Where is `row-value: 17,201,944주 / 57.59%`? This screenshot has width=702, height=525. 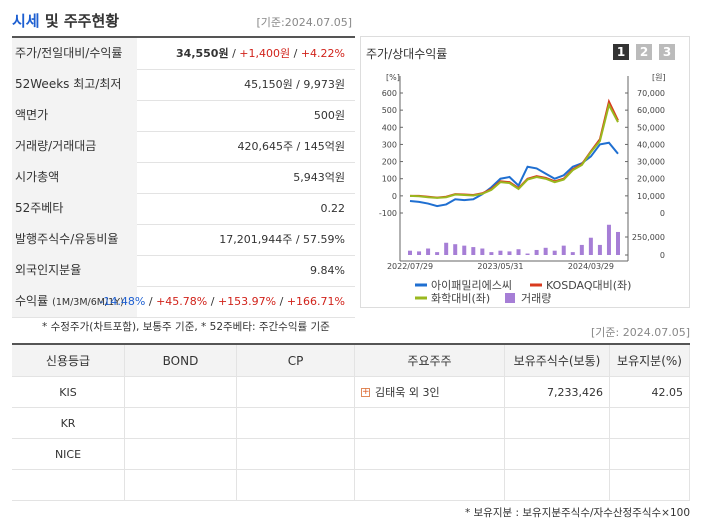
row-value: 17,201,944주 / 57.59% is located at coordinates (282, 239).